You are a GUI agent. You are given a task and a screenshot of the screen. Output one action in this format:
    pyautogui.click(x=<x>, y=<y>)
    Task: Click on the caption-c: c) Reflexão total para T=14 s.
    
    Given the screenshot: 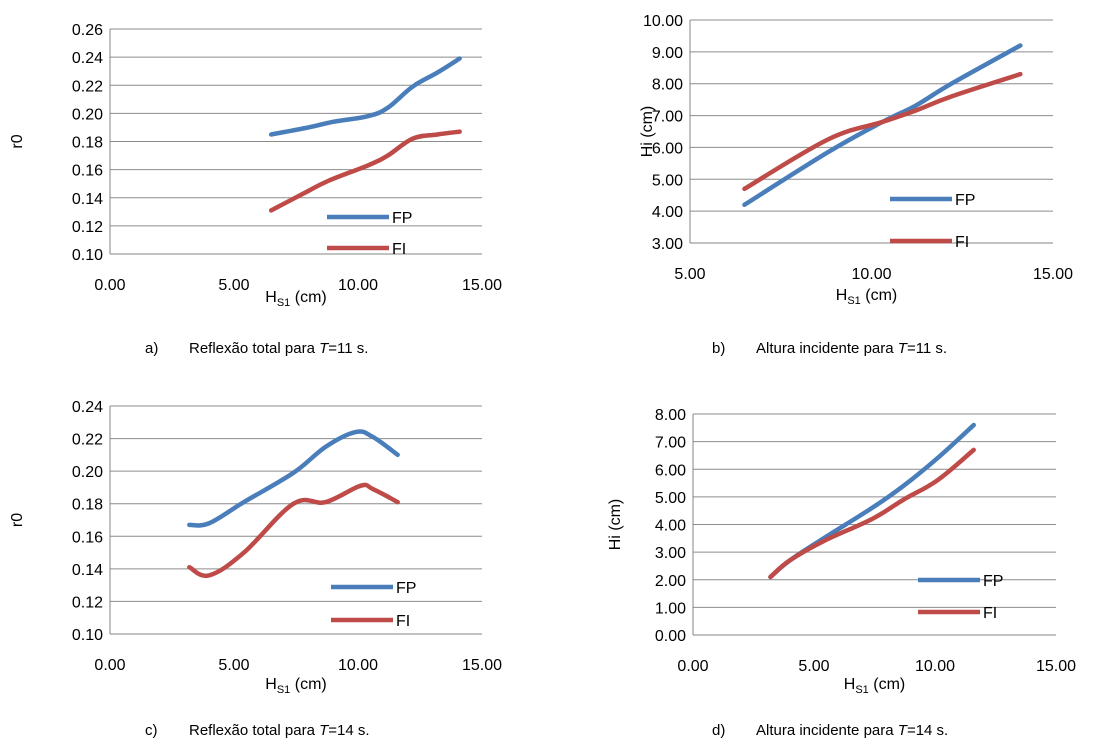 What is the action you would take?
    pyautogui.click(x=257, y=730)
    